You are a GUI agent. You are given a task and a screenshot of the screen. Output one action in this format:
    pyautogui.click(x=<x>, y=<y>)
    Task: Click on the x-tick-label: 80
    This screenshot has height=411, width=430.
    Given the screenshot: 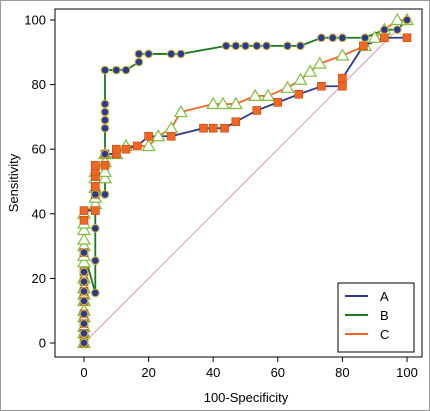 What is the action you would take?
    pyautogui.click(x=342, y=372)
    